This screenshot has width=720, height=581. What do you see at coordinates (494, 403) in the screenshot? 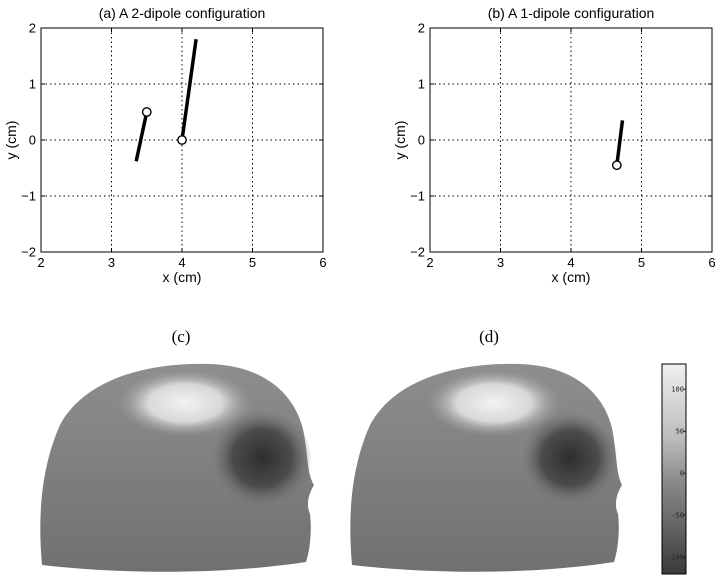
I see `hot-spot-d` at bounding box center [494, 403].